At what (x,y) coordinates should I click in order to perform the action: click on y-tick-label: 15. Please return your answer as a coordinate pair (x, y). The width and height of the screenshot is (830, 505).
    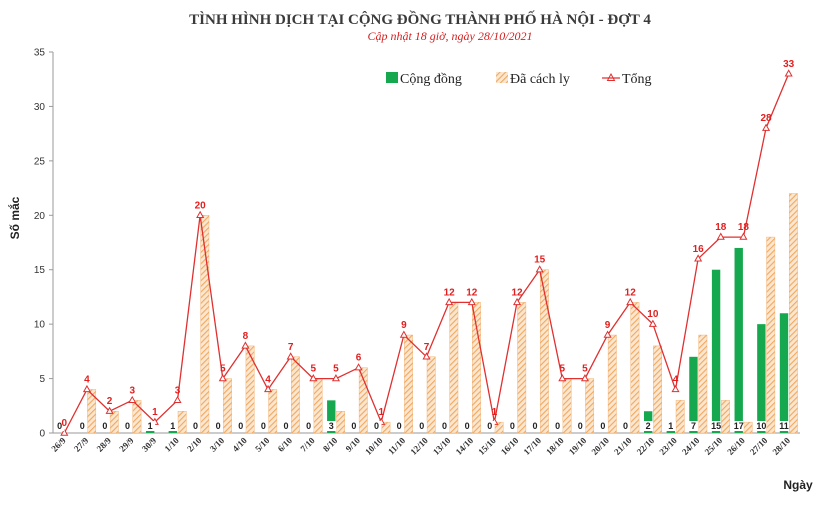
    Looking at the image, I should click on (40, 270).